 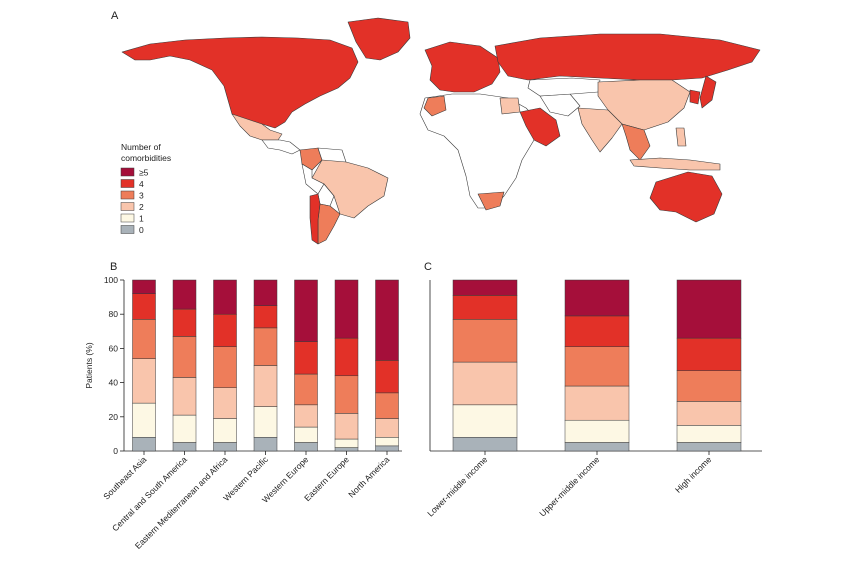 What do you see at coordinates (111, 280) in the screenshot?
I see `y-tick-label: 100` at bounding box center [111, 280].